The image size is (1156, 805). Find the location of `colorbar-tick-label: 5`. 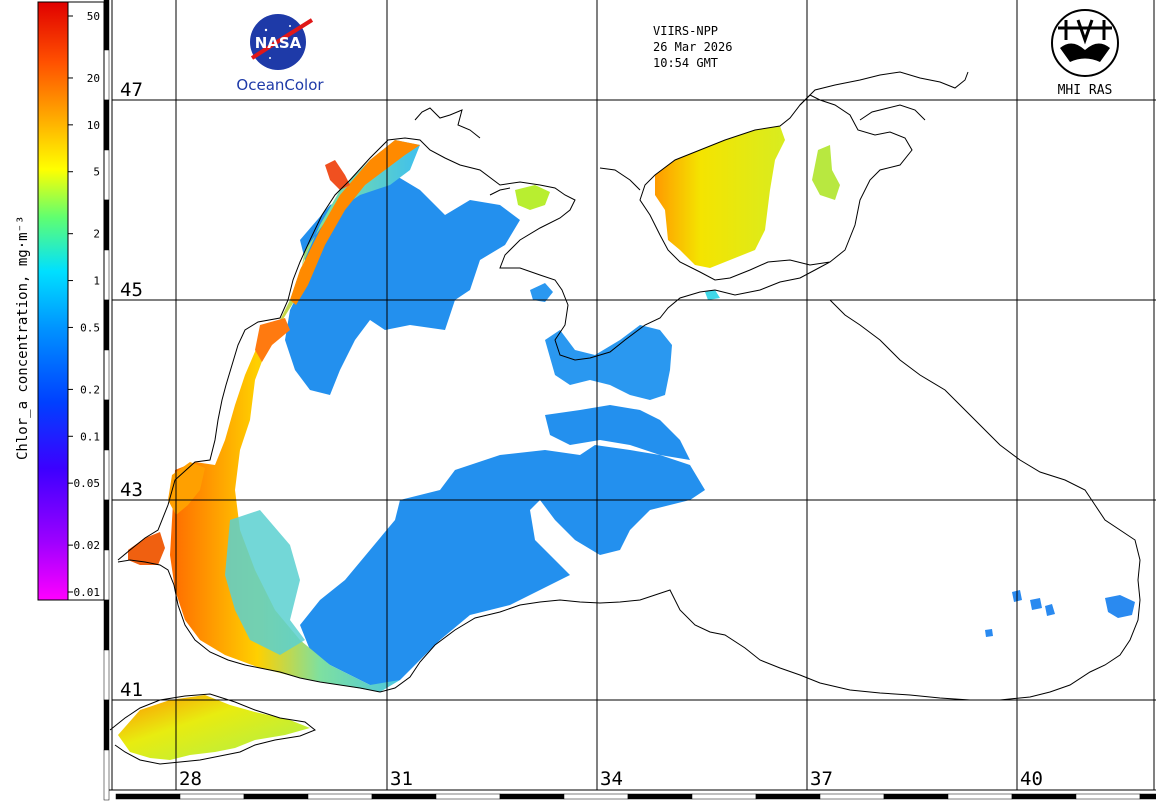

colorbar-tick-label: 5 is located at coordinates (96, 172).